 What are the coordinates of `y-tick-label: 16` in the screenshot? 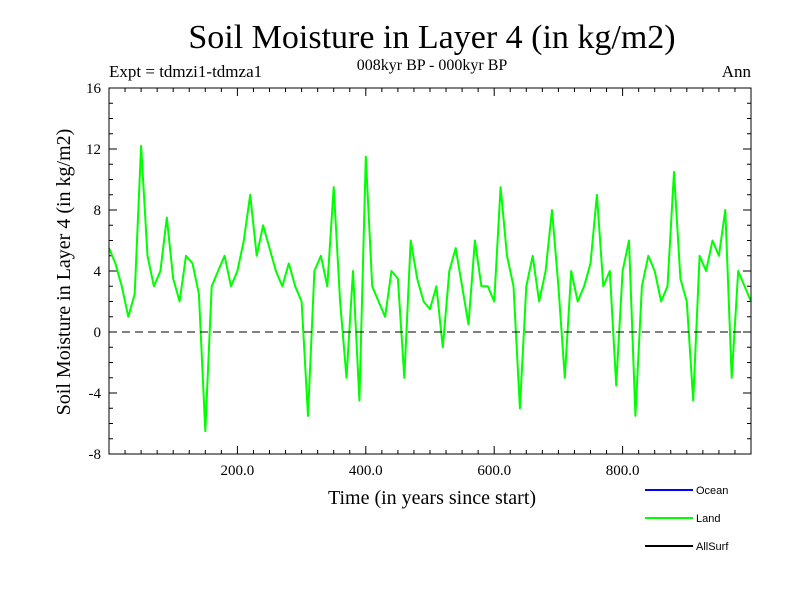 It's located at (94, 89).